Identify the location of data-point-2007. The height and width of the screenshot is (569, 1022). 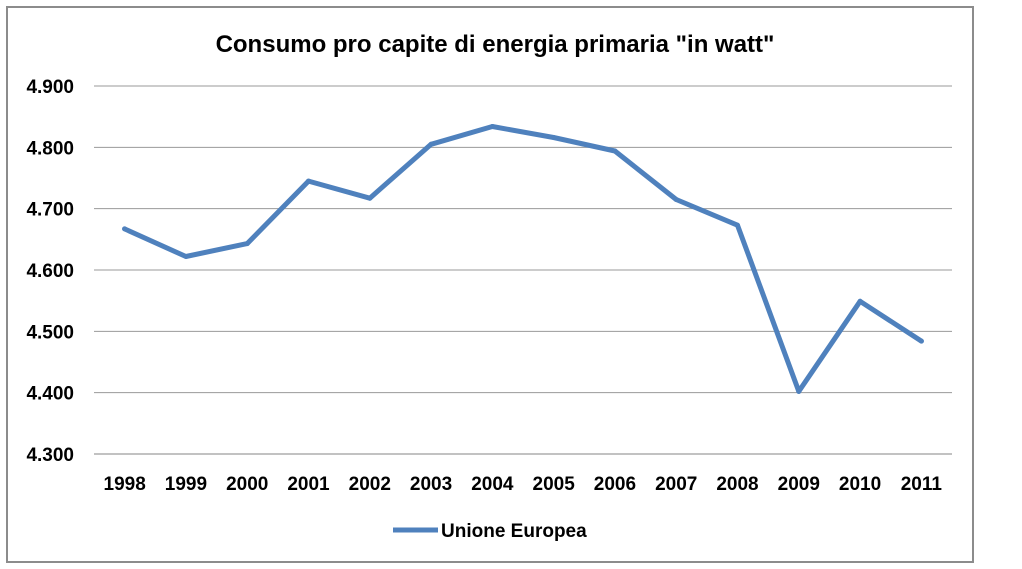
(676, 199).